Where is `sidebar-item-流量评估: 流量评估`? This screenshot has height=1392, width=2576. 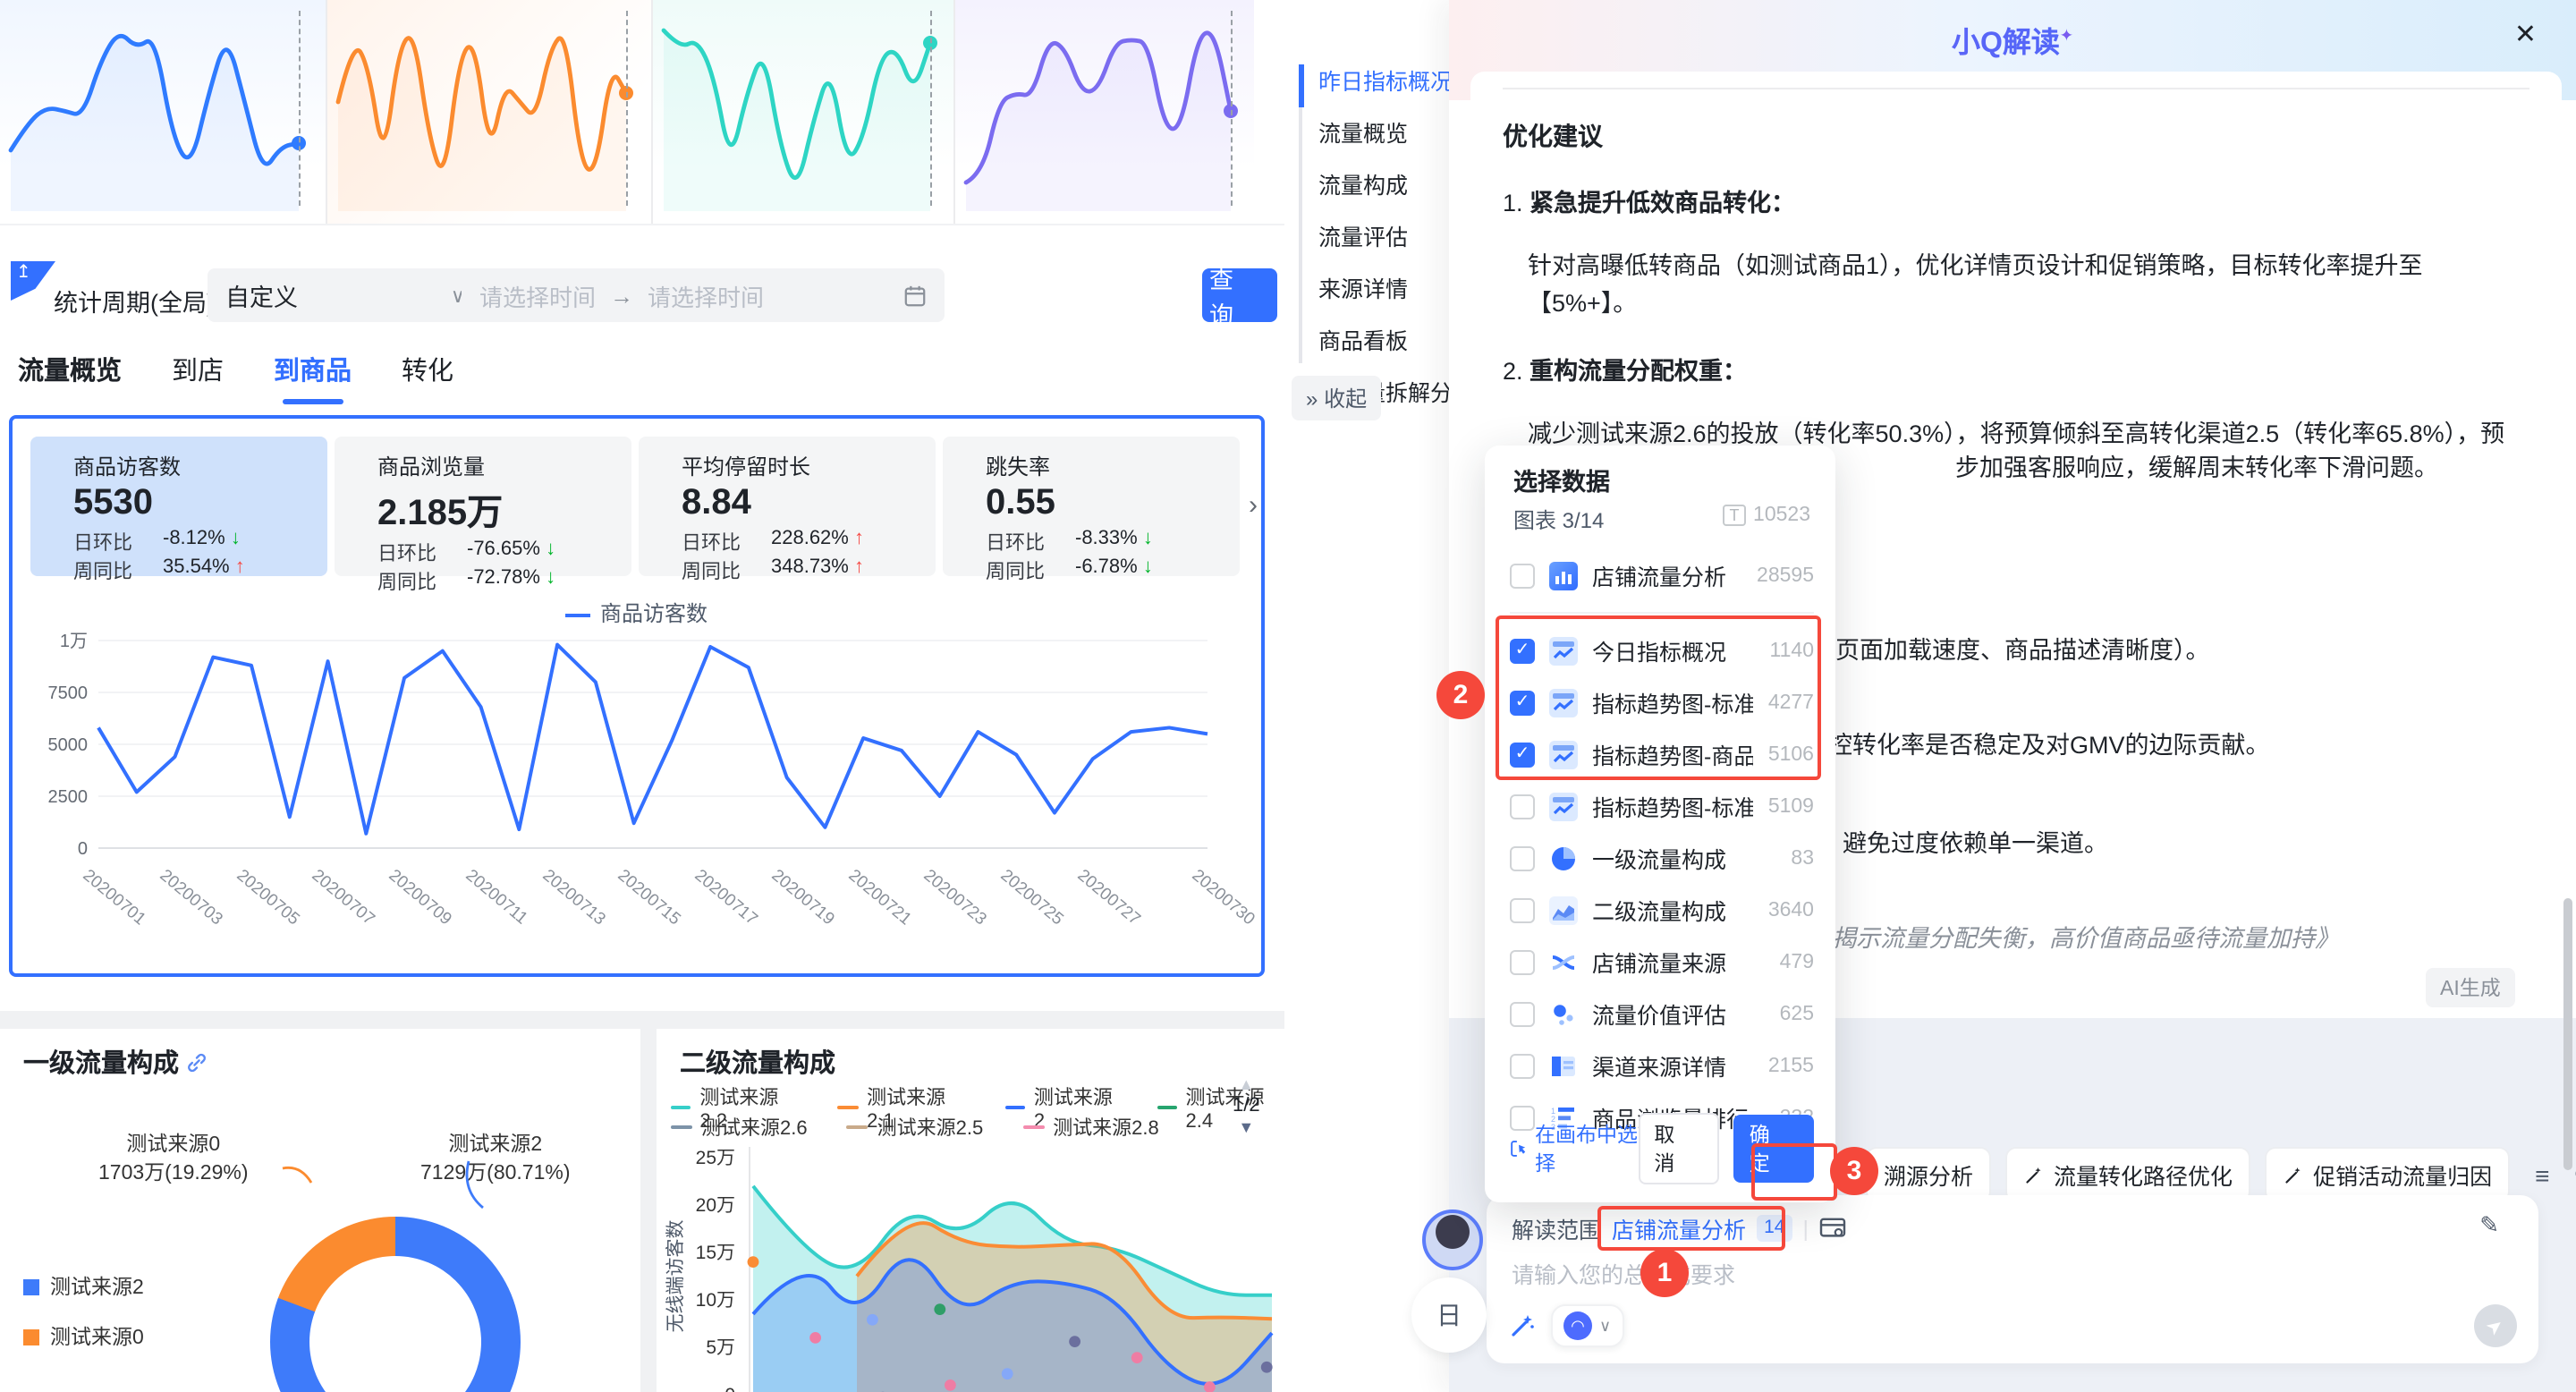
sidebar-item-流量评估: 流量评估 is located at coordinates (1363, 237).